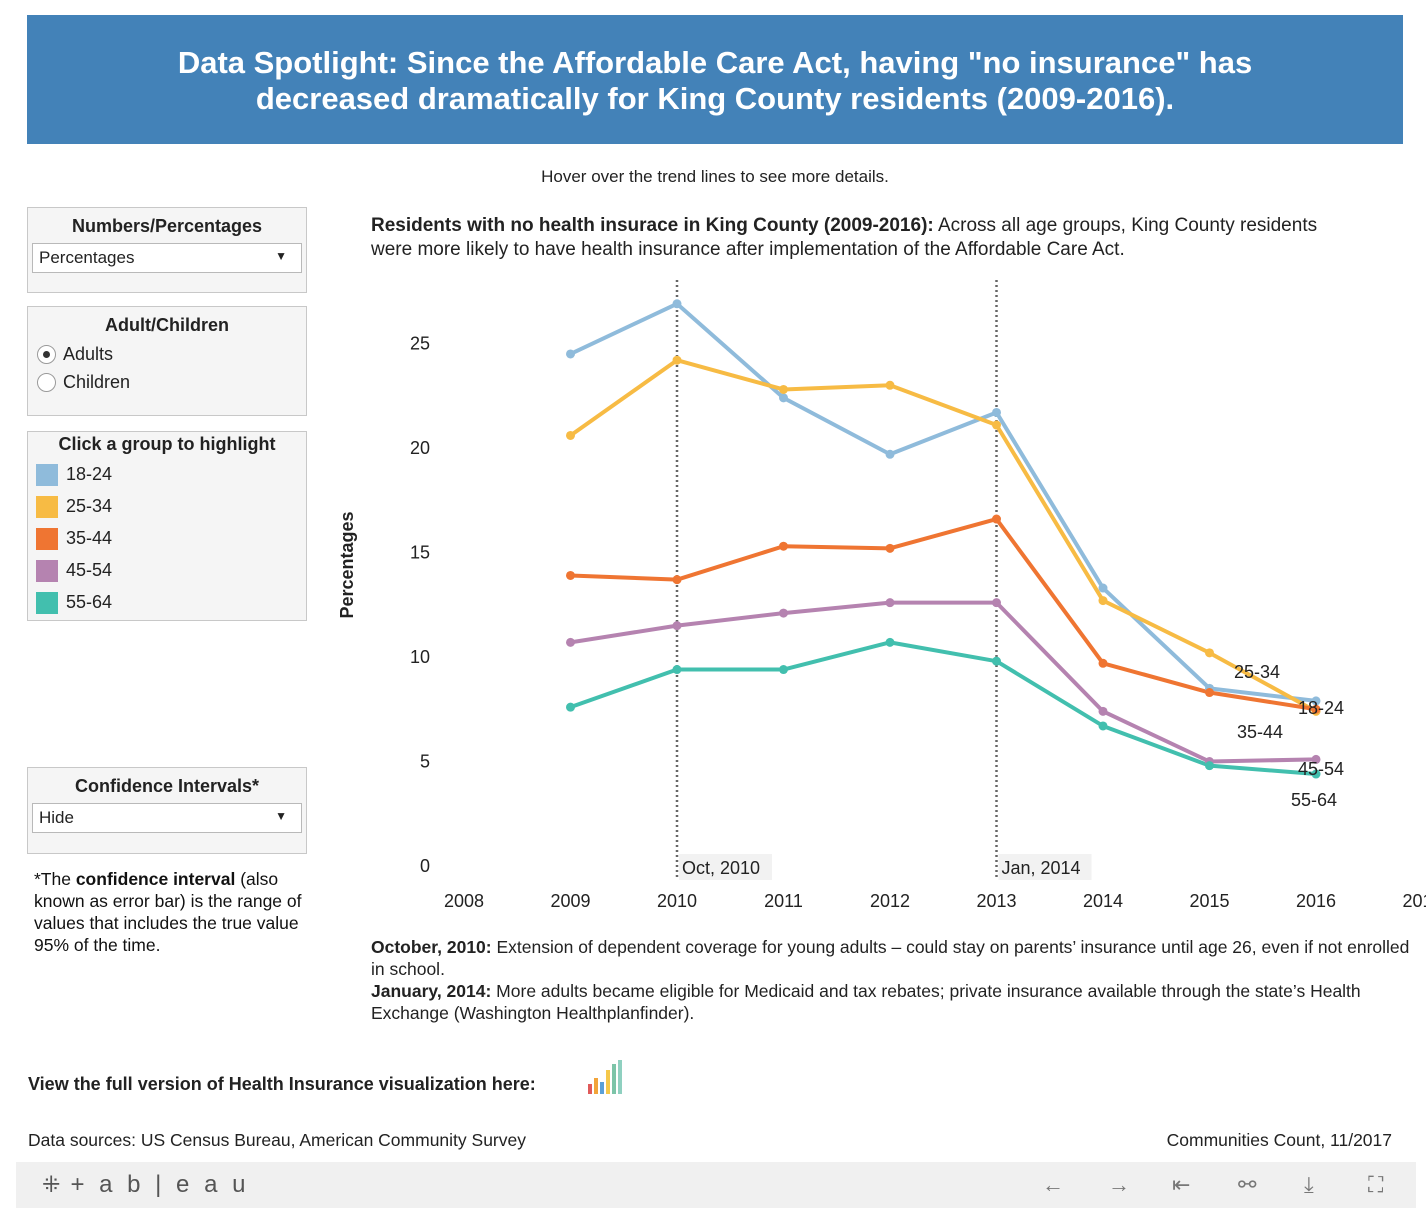 The width and height of the screenshot is (1426, 1220). I want to click on adult-children-title: Adult/Children, so click(167, 325).